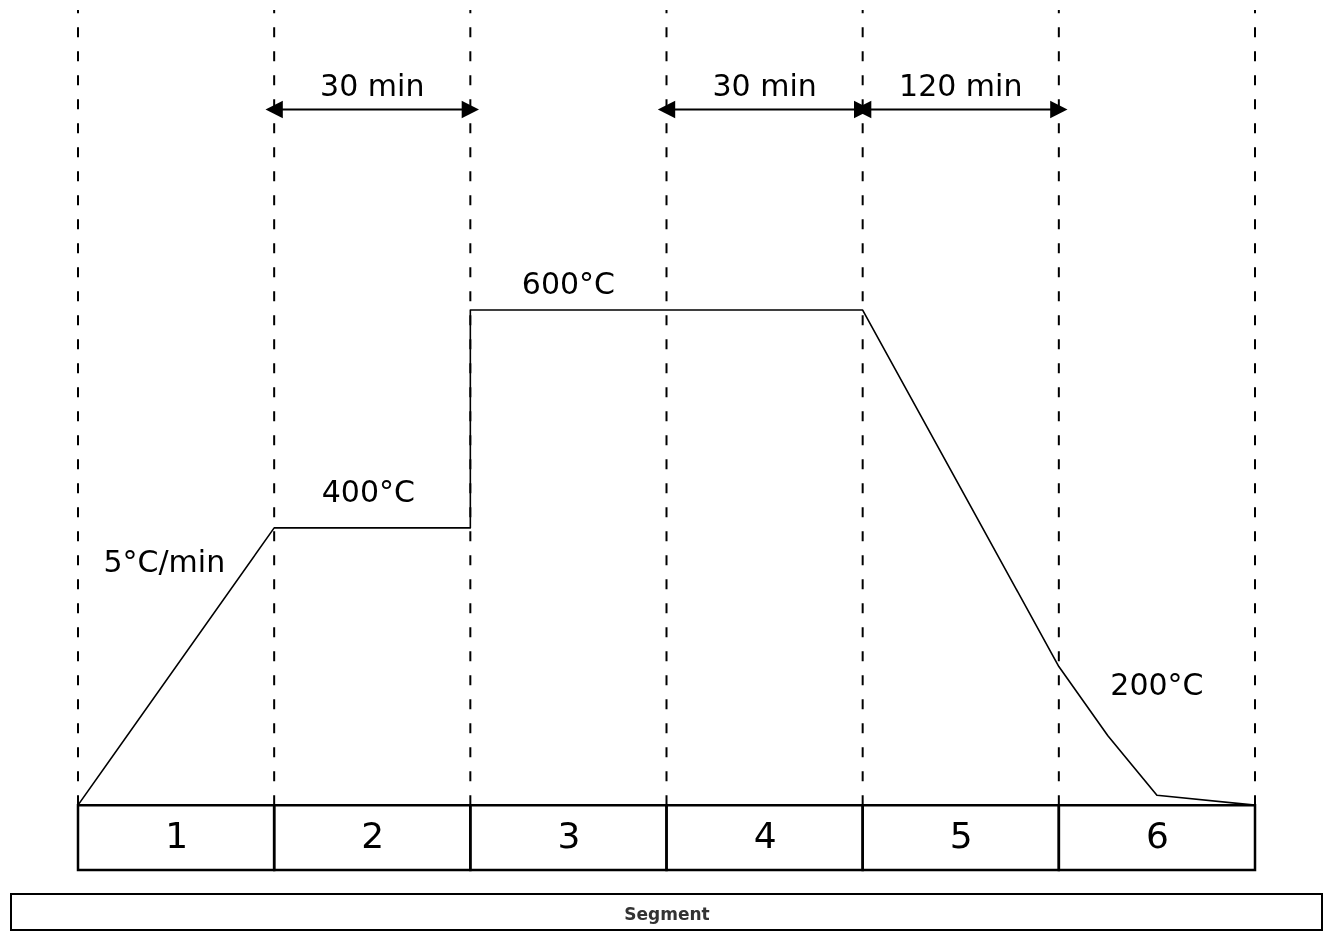  I want to click on annotation: 5°C/min, so click(164, 561).